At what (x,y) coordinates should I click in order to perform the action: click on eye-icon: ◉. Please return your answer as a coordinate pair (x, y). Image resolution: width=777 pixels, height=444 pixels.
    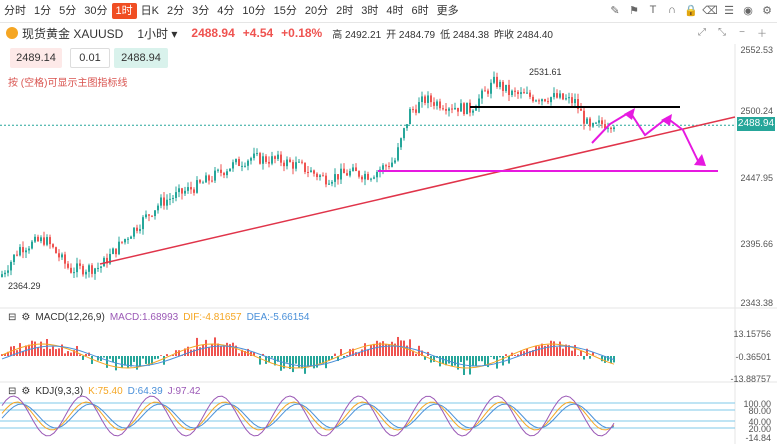
    Looking at the image, I should click on (748, 10).